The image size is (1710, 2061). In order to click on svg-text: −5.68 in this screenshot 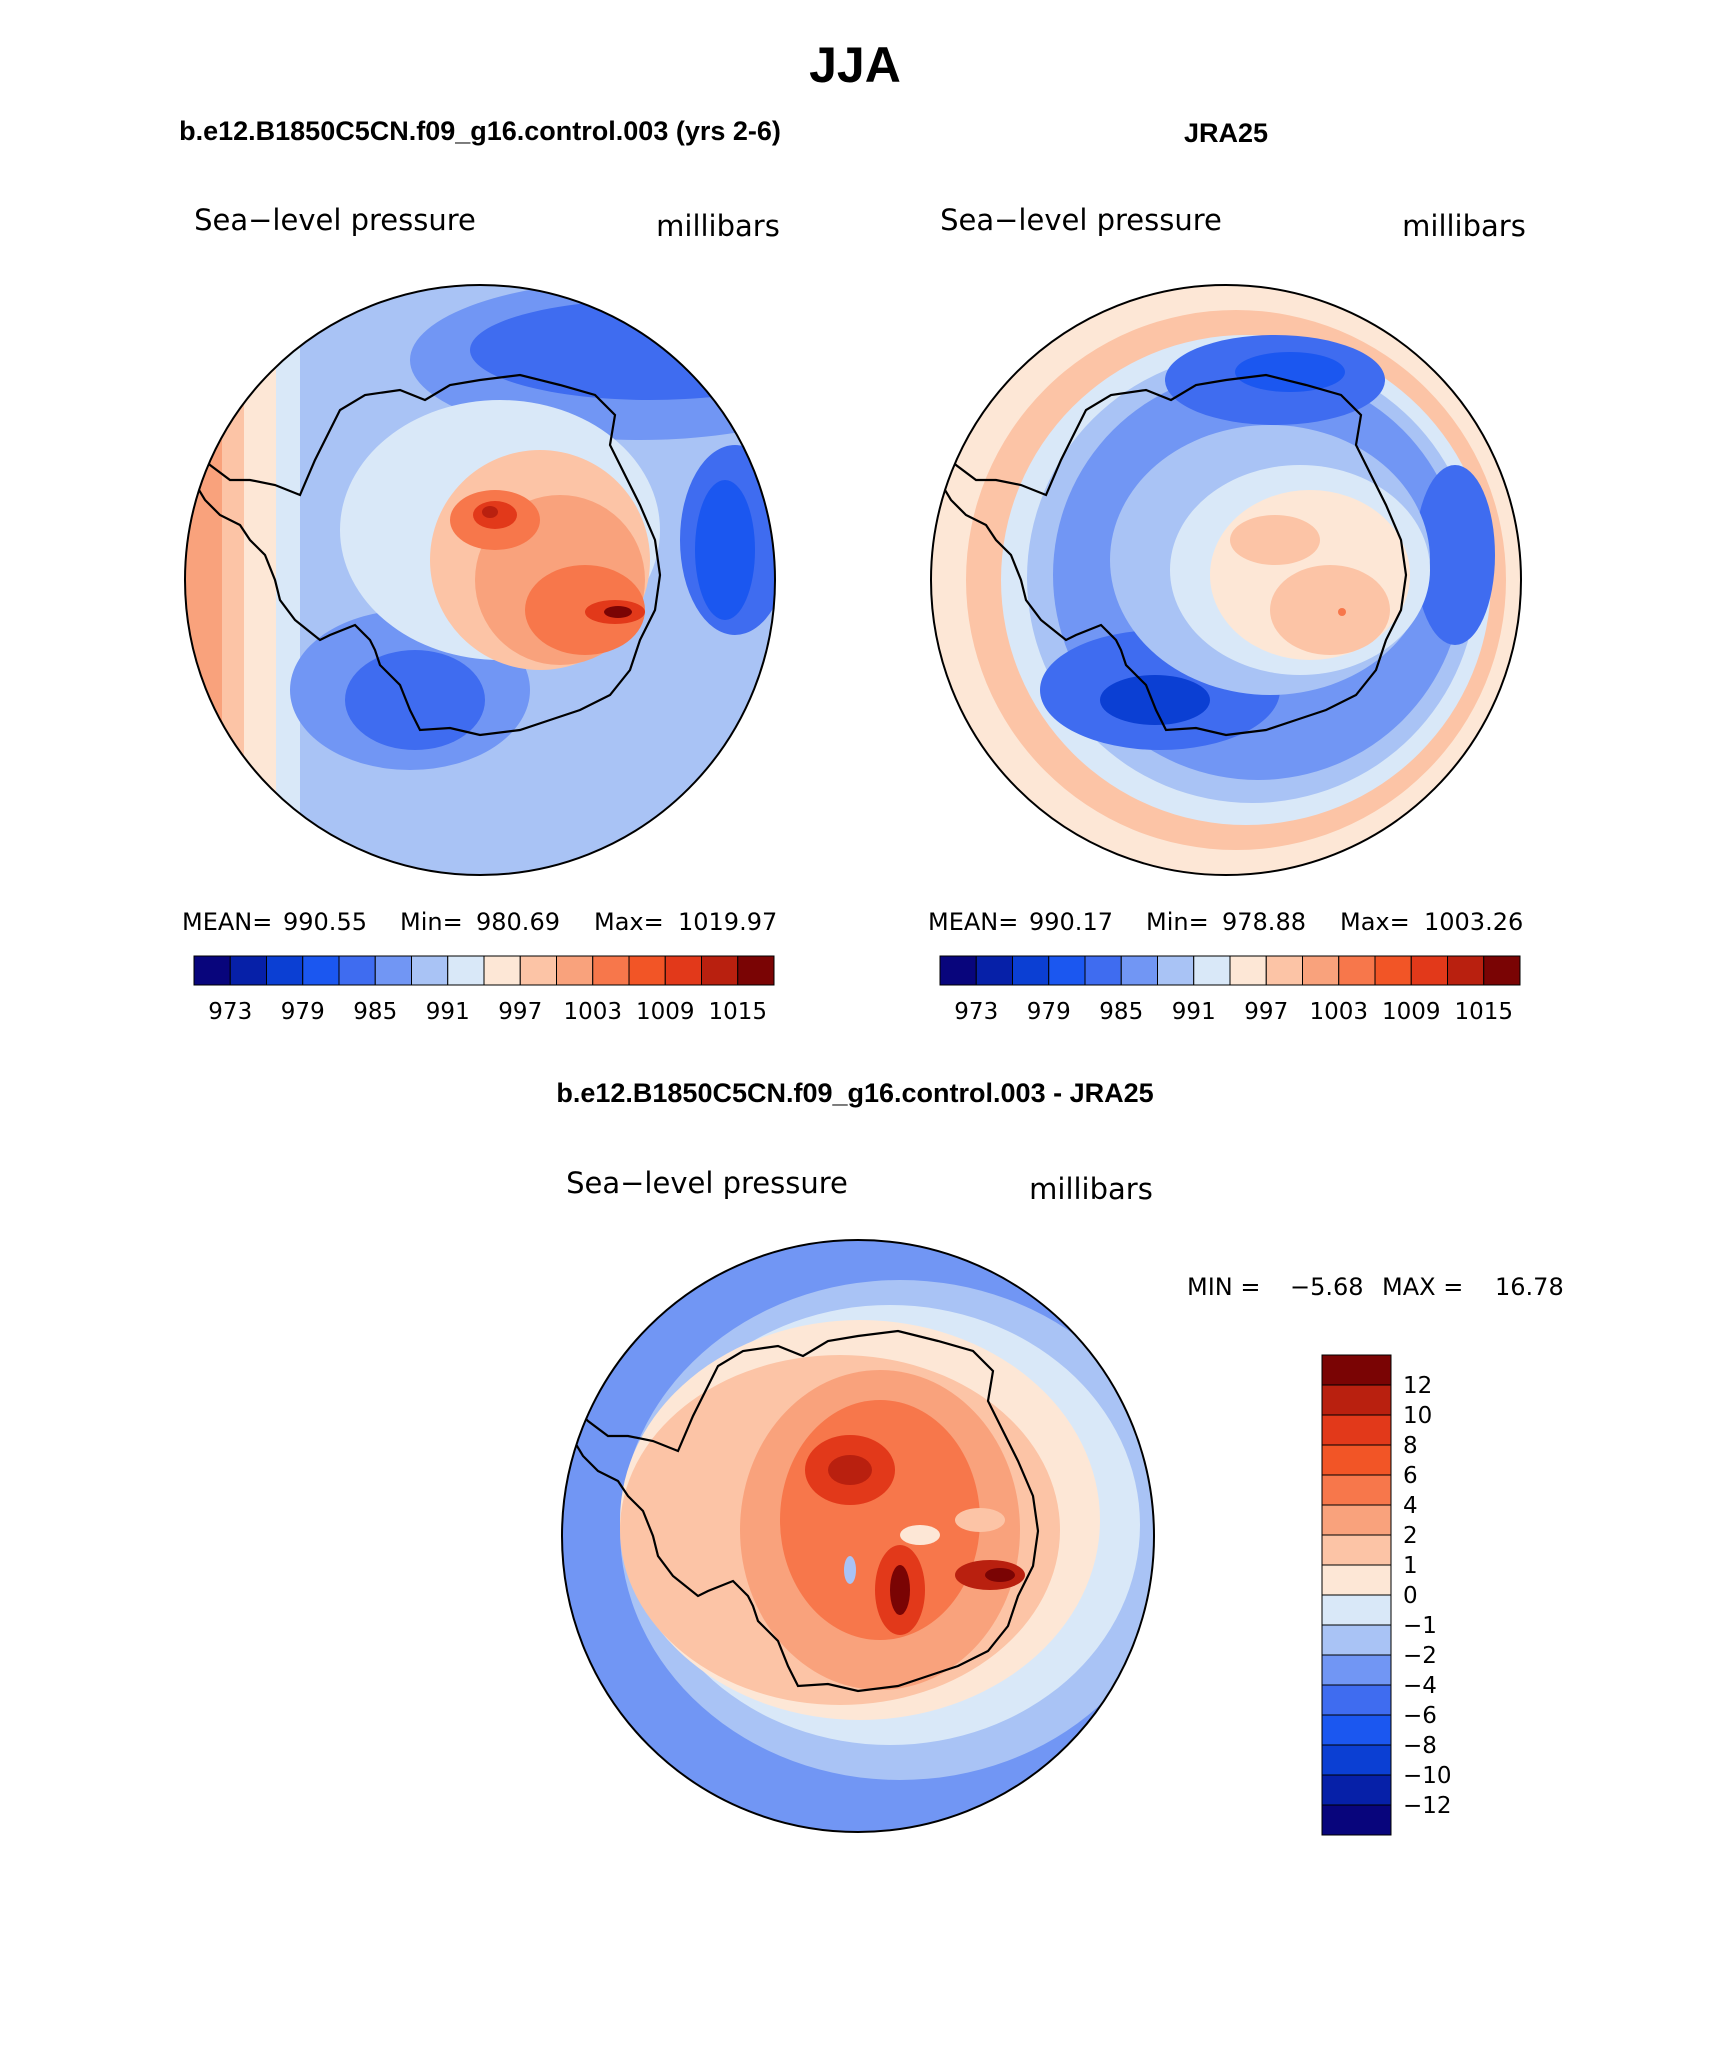, I will do `click(1327, 1287)`.